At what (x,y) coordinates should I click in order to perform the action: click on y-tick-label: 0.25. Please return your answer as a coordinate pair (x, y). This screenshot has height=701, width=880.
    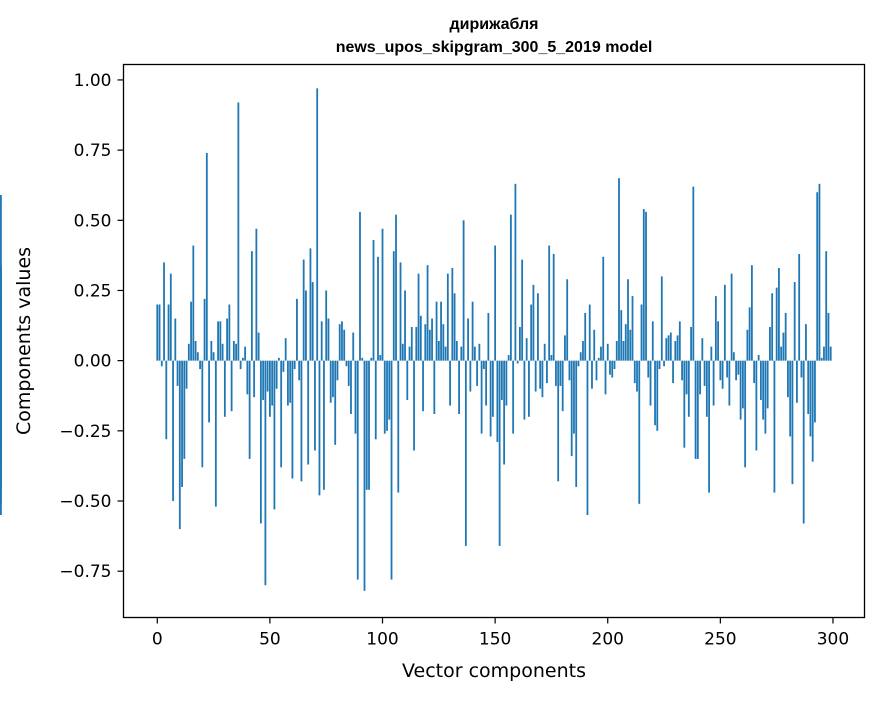
    Looking at the image, I should click on (93, 291).